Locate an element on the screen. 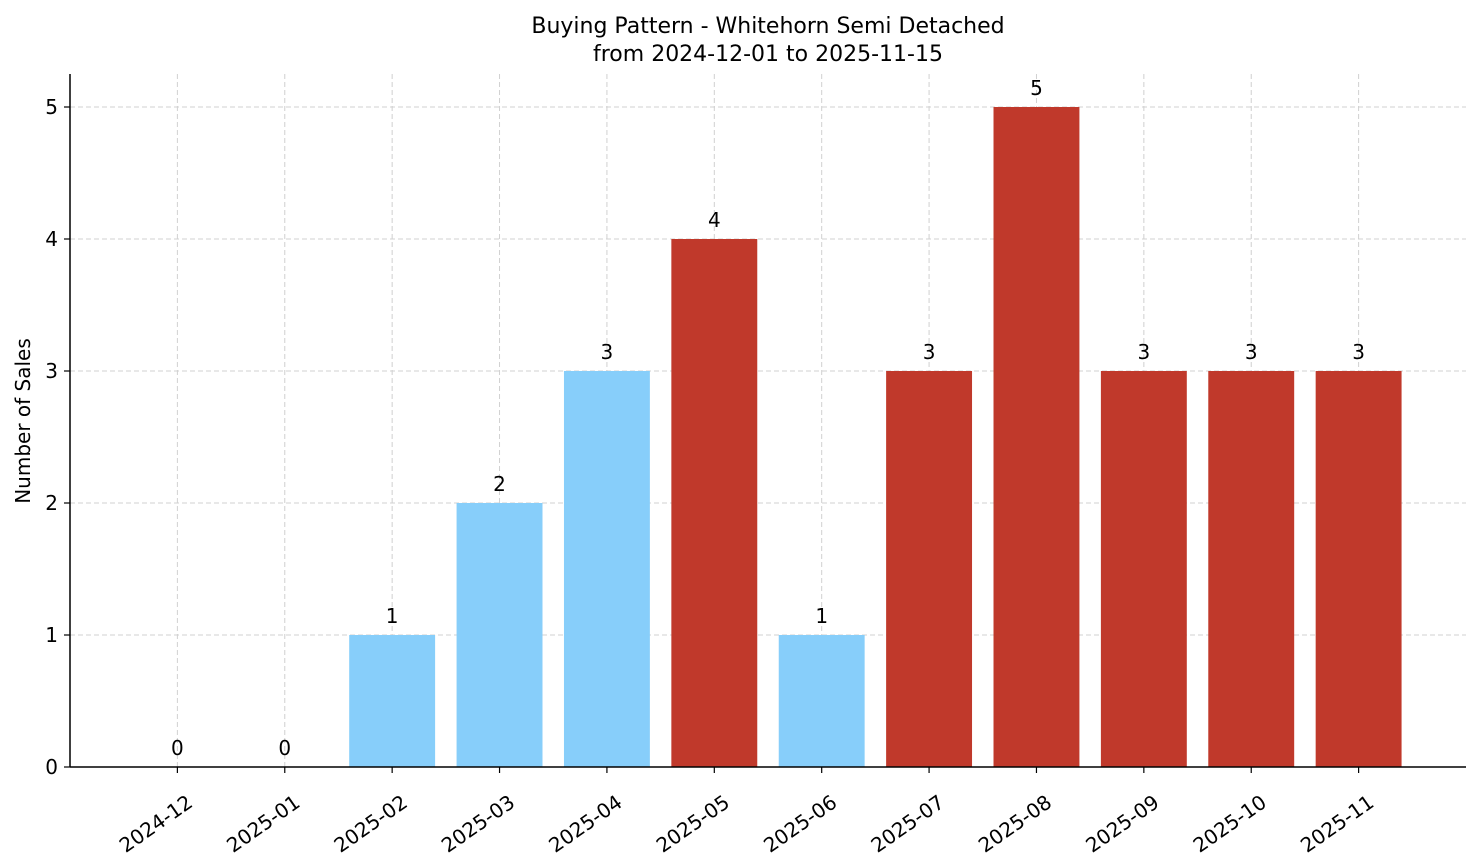 The image size is (1481, 863). y-tick-label: 4 is located at coordinates (51, 239).